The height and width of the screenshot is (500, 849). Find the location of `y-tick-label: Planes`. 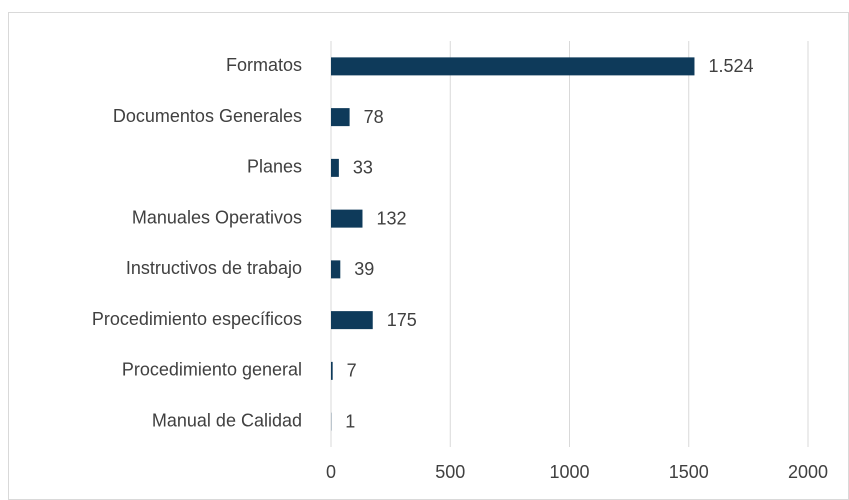

y-tick-label: Planes is located at coordinates (274, 167).